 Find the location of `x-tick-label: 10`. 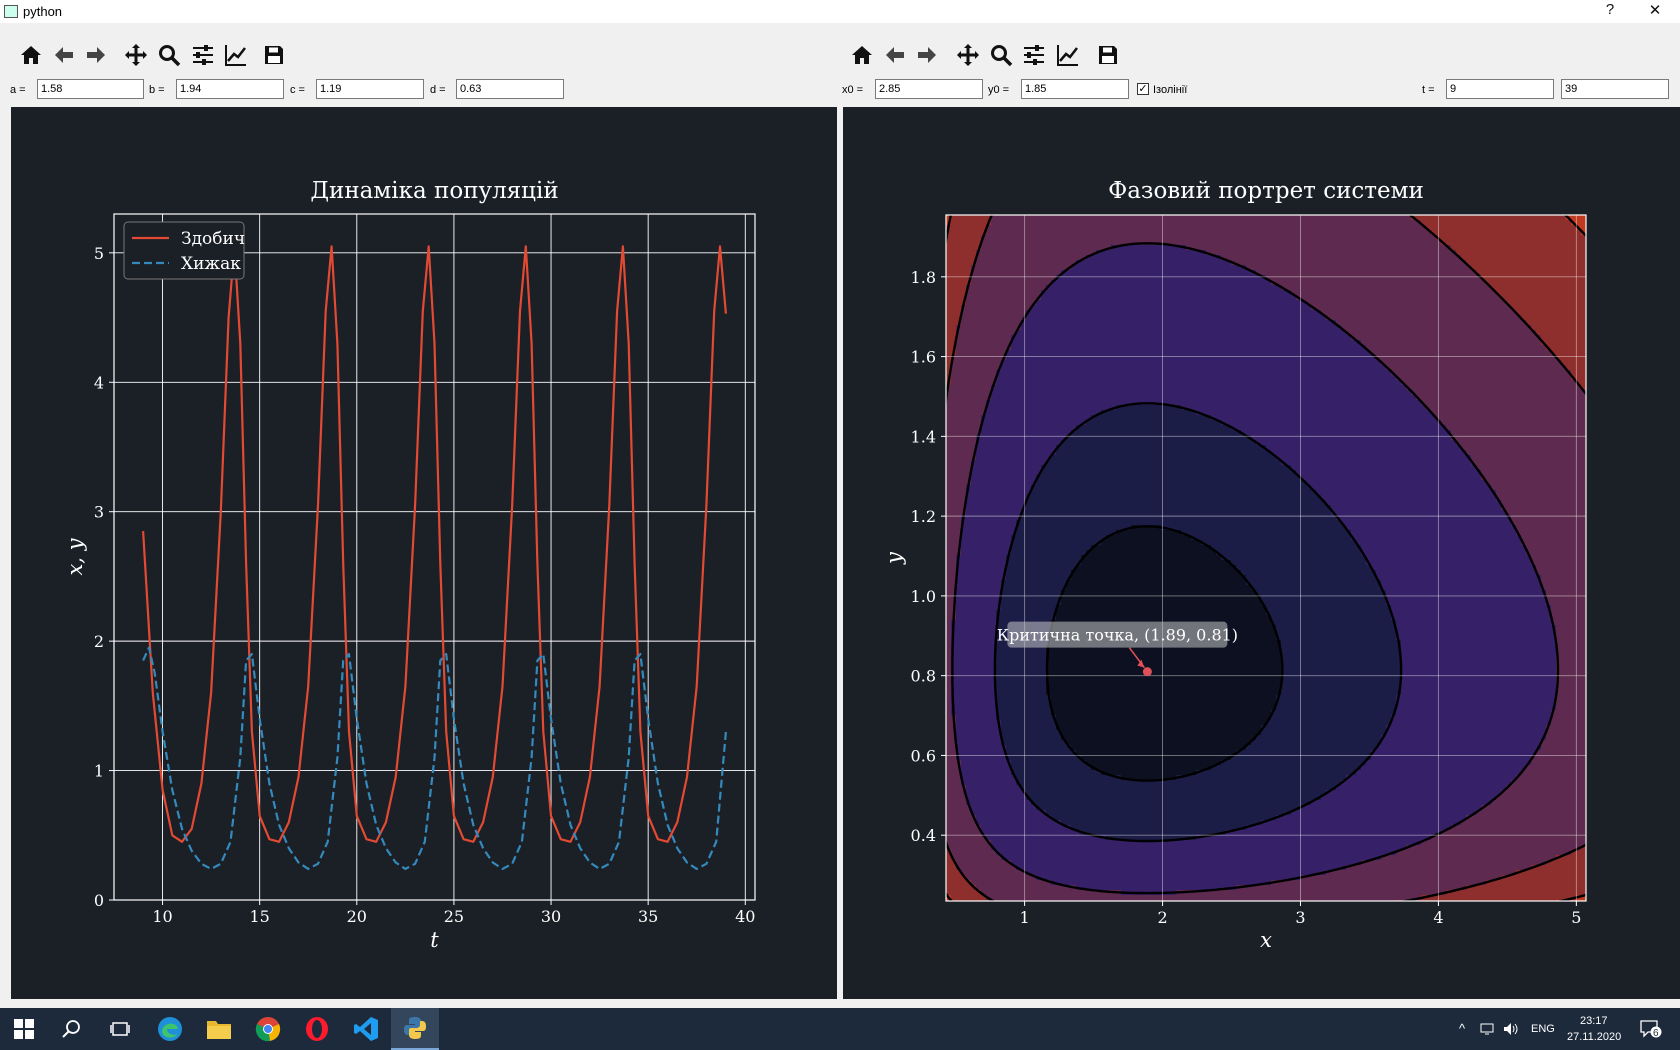

x-tick-label: 10 is located at coordinates (162, 916).